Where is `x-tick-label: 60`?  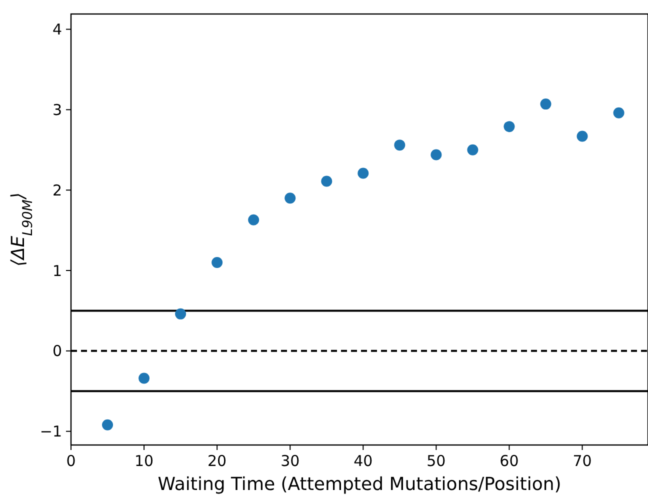 x-tick-label: 60 is located at coordinates (509, 461).